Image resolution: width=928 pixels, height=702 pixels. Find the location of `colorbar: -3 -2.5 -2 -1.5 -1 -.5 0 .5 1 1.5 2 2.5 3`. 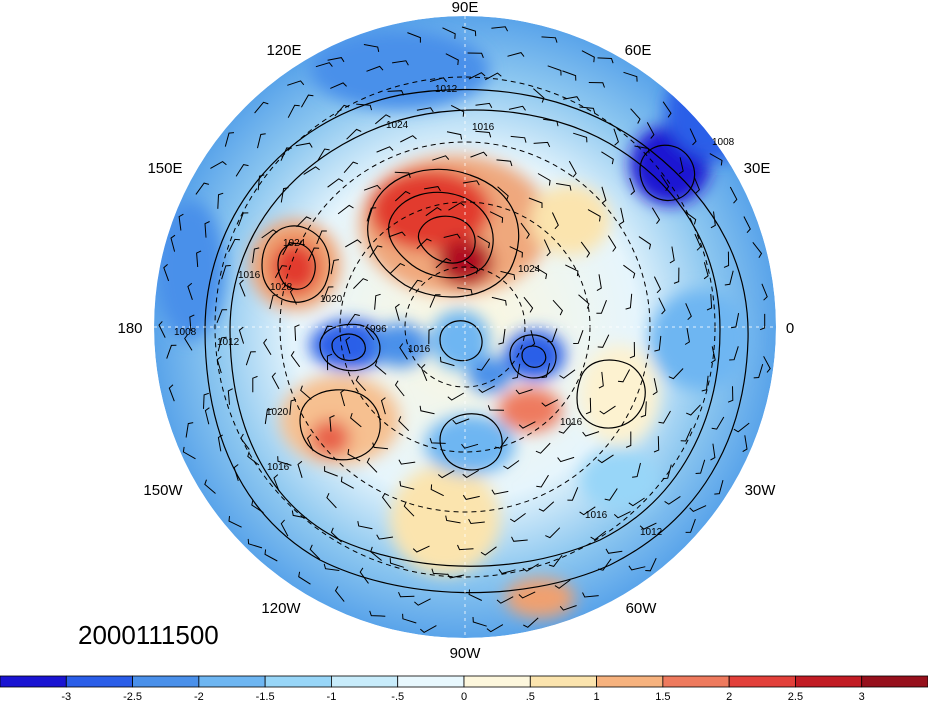

colorbar: -3 -2.5 -2 -1.5 -1 -.5 0 .5 1 1.5 2 2.5 3 is located at coordinates (464, 688).